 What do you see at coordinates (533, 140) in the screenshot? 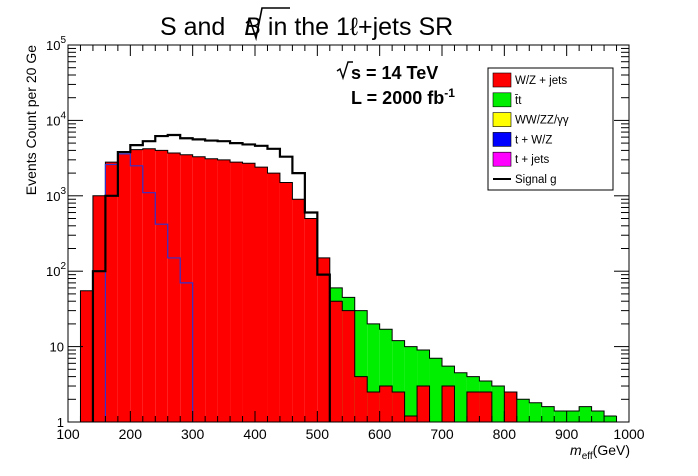
I see `legend-label: t + W/Z` at bounding box center [533, 140].